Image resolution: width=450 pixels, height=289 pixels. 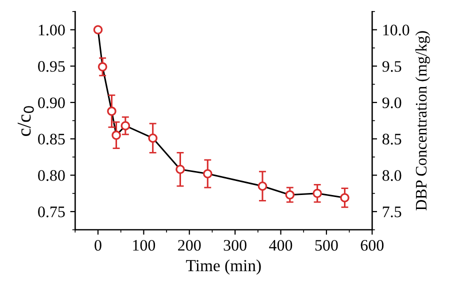 I want to click on y2-axis-title: DBP Concentration (mg/kg), so click(x=422, y=120).